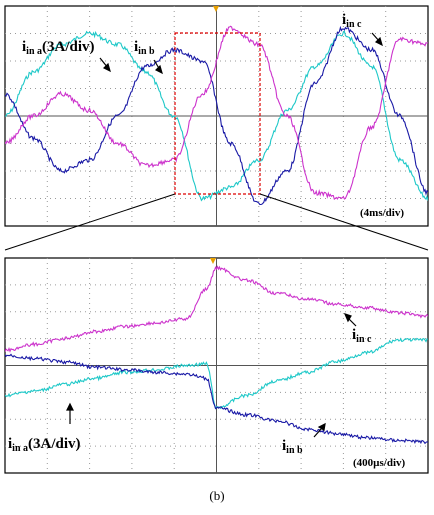 The width and height of the screenshot is (434, 515). Describe the element at coordinates (70, 406) in the screenshot. I see `arrow-ba-head-icon` at that location.